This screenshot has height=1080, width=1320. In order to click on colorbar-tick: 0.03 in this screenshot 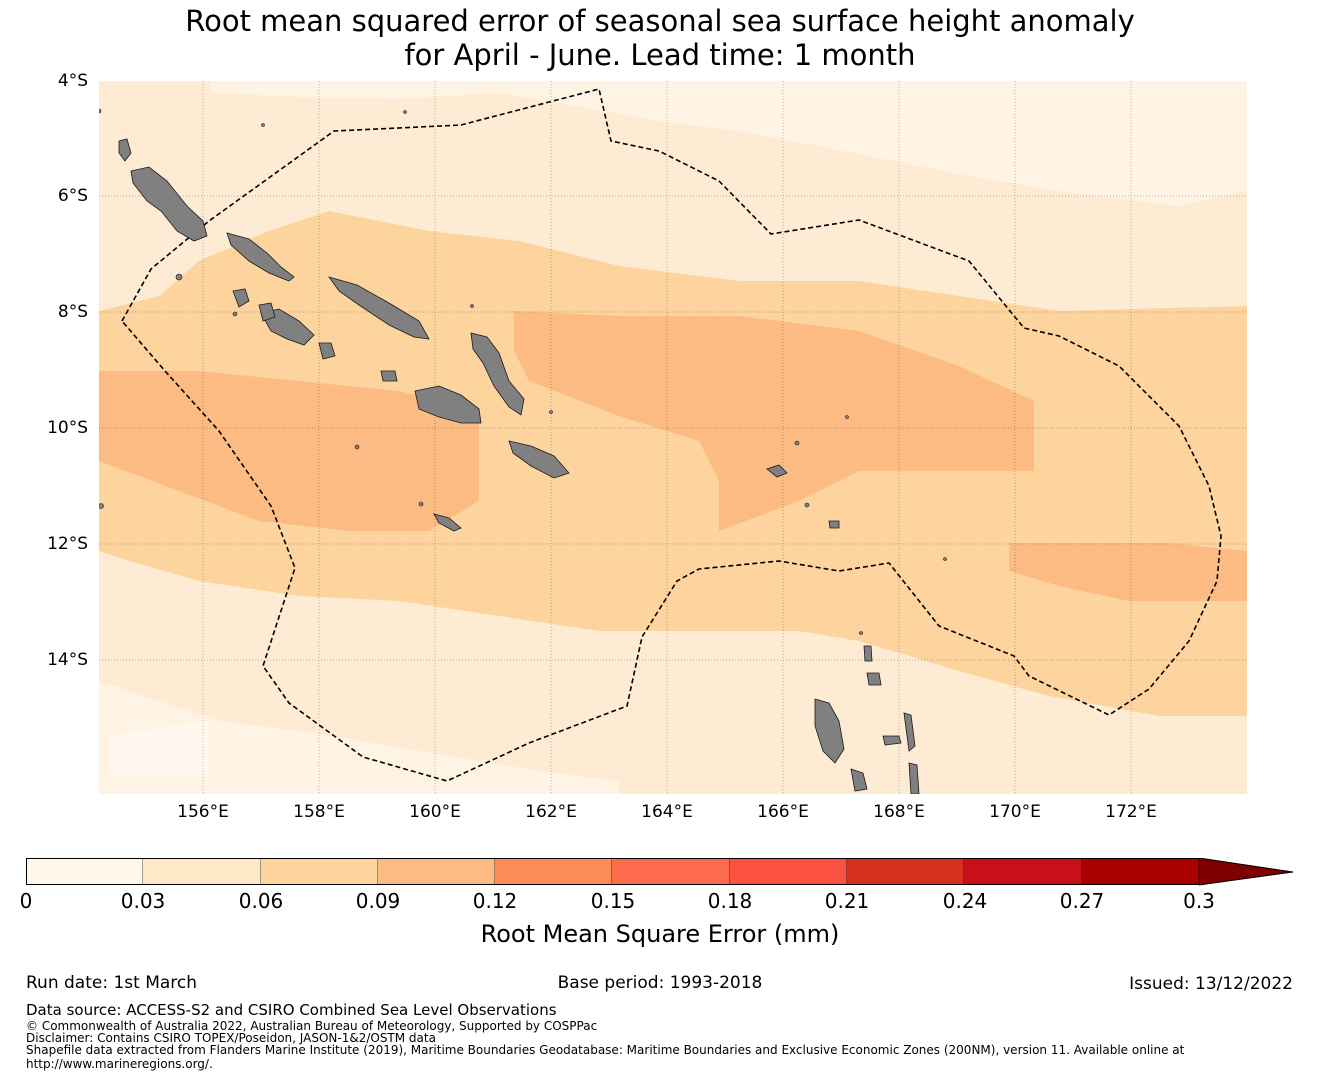, I will do `click(143, 901)`.